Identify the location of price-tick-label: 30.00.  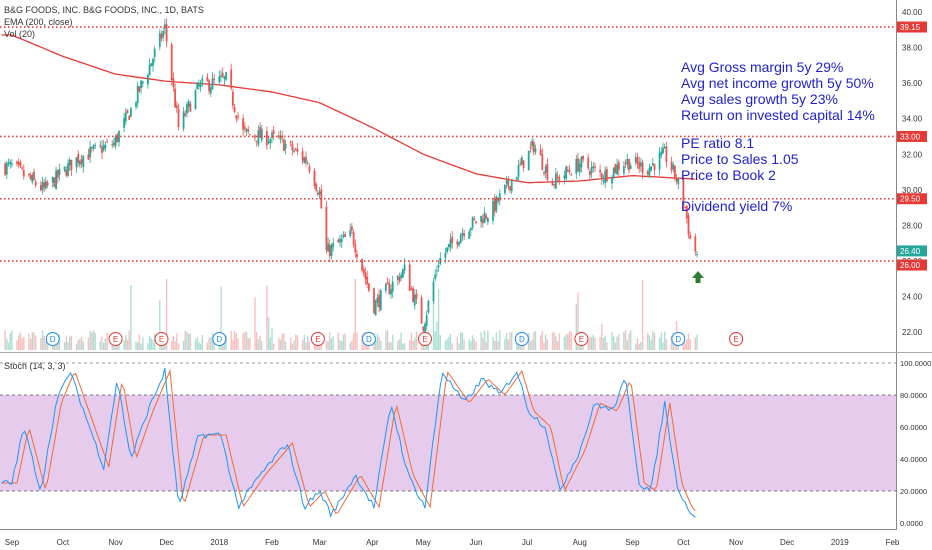
(912, 190).